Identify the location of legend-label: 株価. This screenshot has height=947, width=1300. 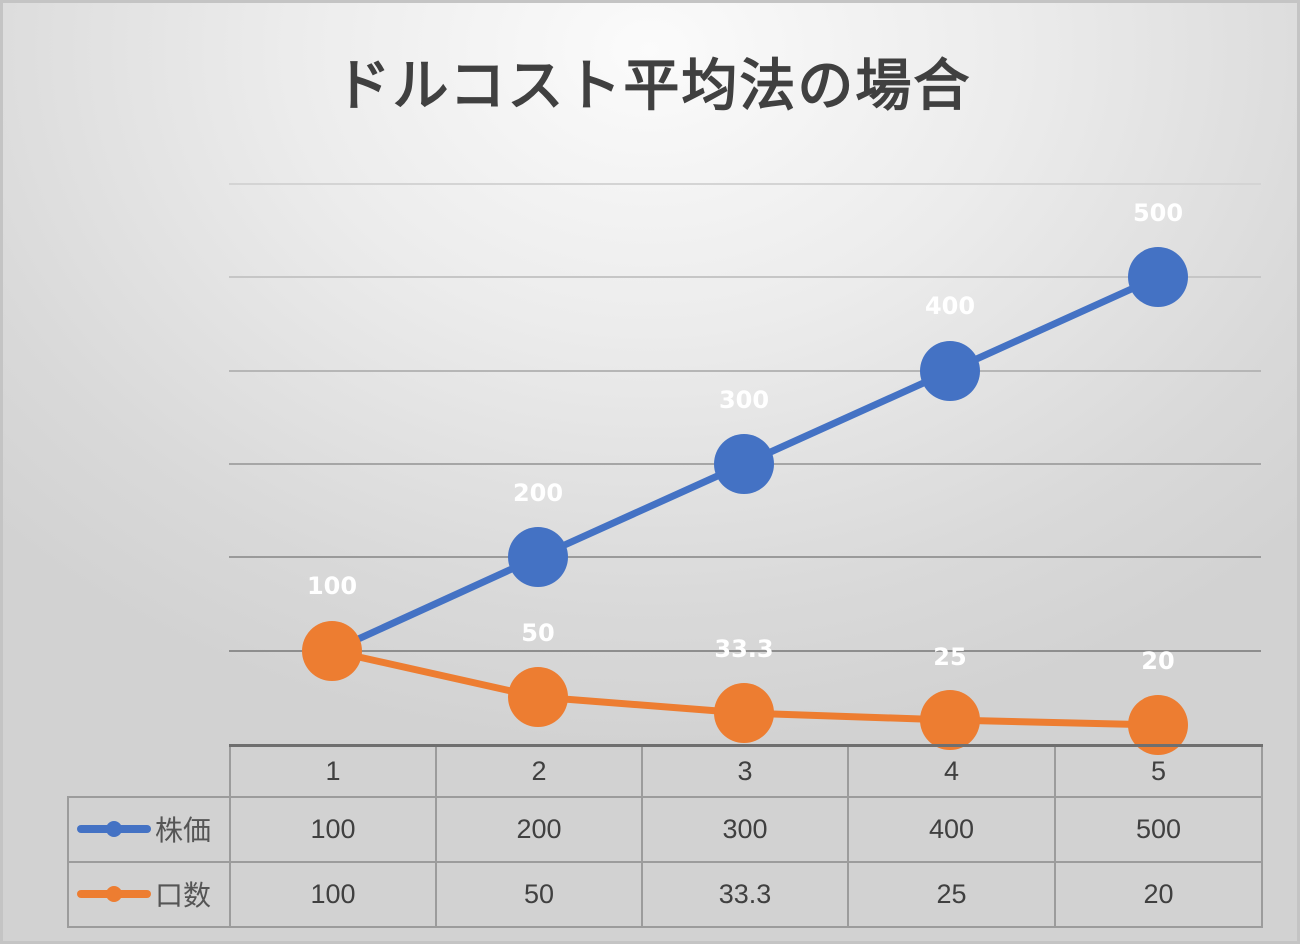
(183, 830).